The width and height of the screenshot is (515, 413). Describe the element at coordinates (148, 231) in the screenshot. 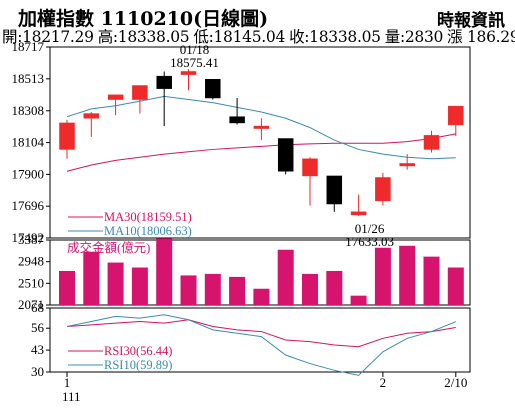

I see `legend-ma10: MA10(18006.63)` at that location.